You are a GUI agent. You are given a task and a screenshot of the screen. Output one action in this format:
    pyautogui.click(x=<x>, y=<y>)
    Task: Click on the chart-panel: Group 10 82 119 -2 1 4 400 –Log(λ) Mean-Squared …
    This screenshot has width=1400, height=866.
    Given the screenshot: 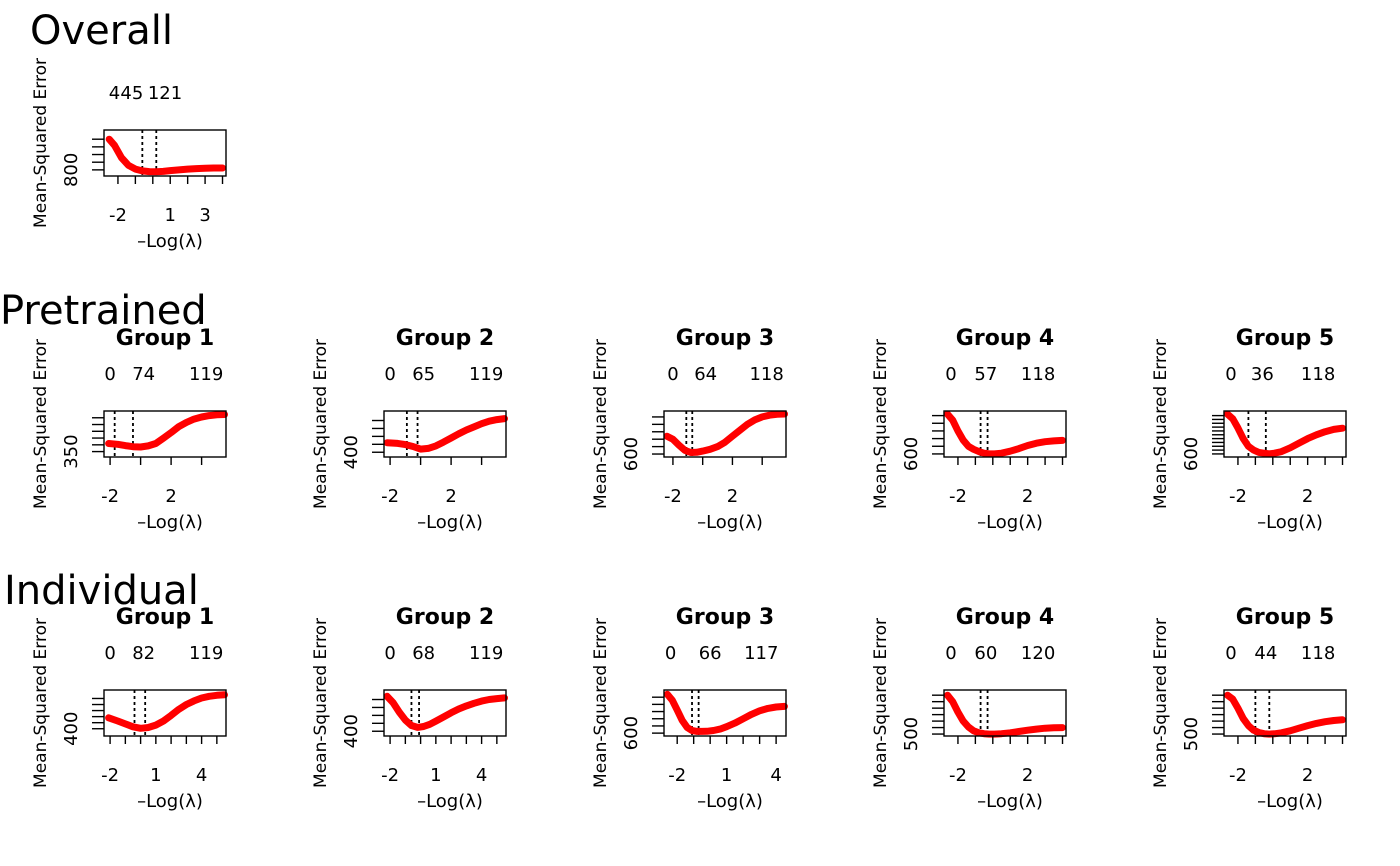 What is the action you would take?
    pyautogui.click(x=129, y=708)
    